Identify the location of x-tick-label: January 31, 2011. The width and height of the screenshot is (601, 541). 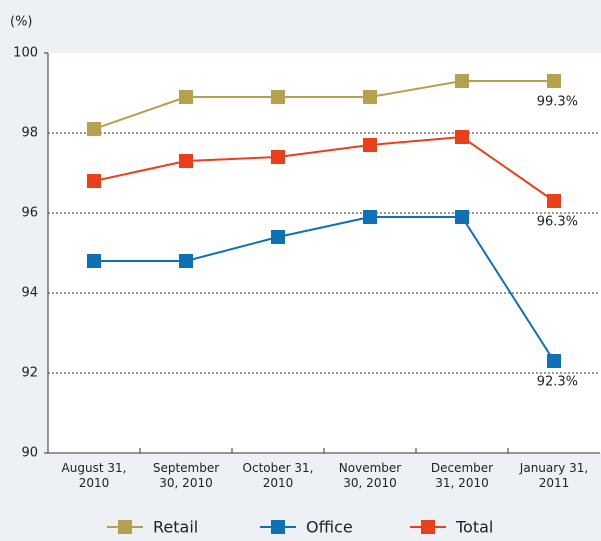
(554, 475).